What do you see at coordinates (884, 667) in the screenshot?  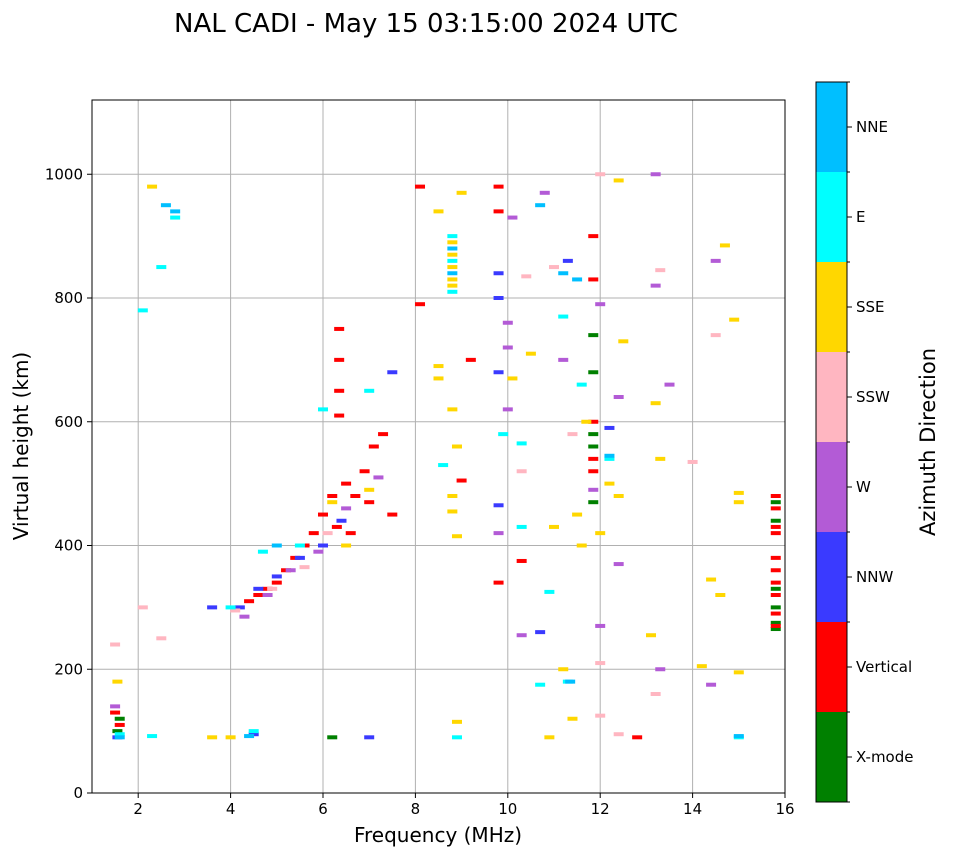 I see `colorbar-label: Vertical` at bounding box center [884, 667].